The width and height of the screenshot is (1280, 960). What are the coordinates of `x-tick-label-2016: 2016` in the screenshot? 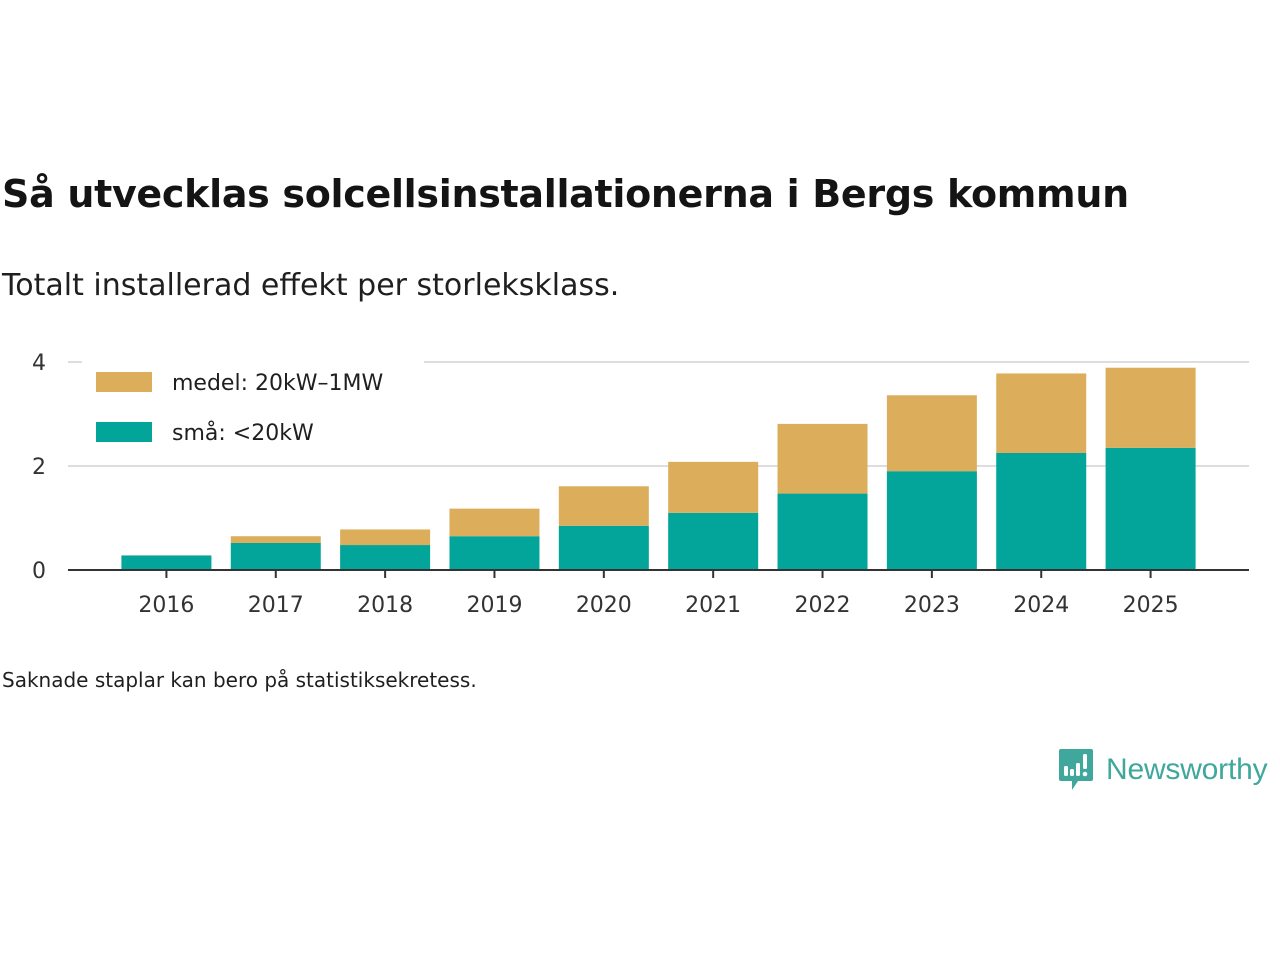 It's located at (166, 605).